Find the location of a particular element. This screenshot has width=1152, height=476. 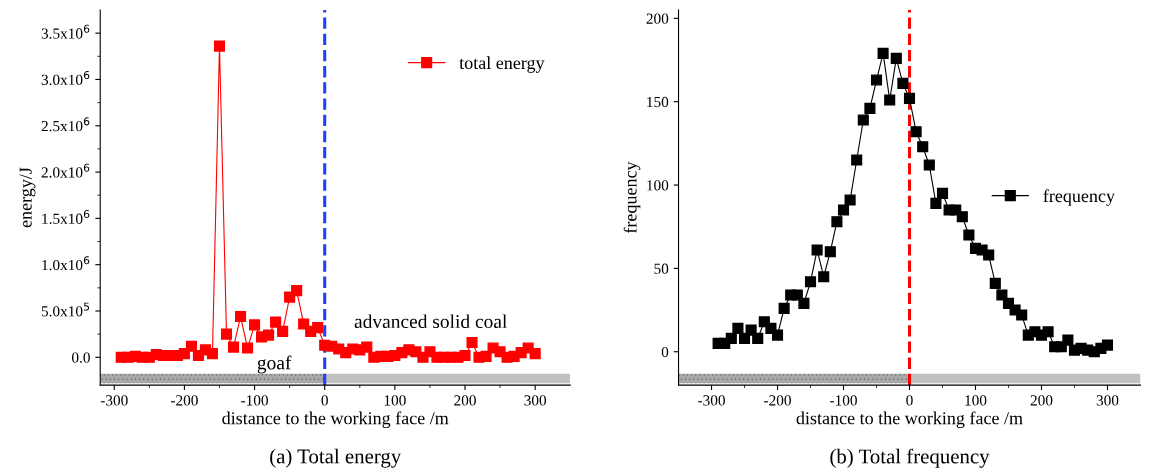

y-tick-label: 3.5x10$^{6}$ is located at coordinates (65, 31).